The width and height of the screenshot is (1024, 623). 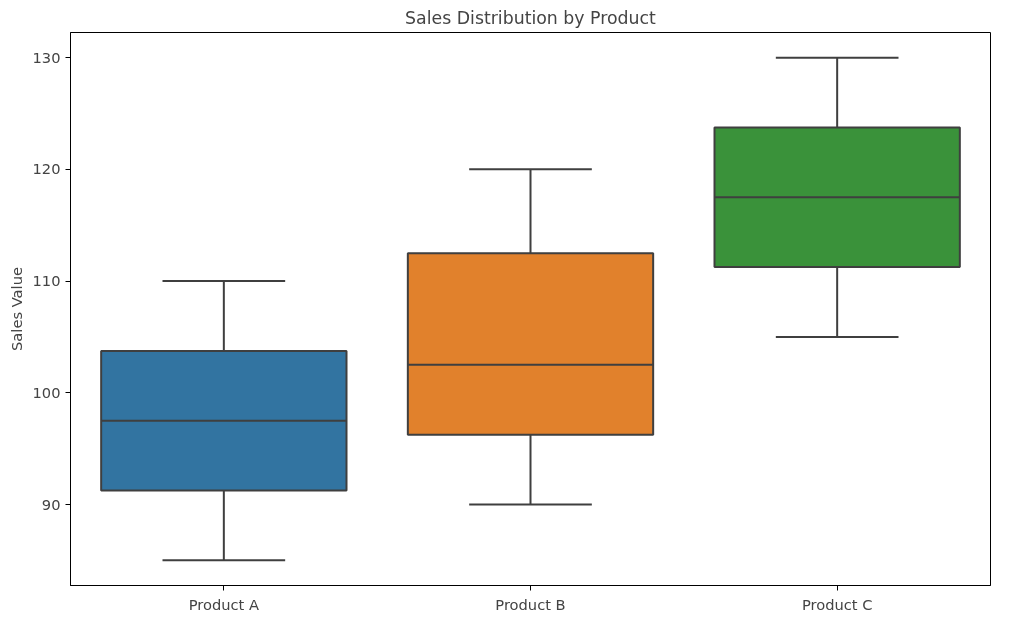 I want to click on y-tick-label: 120, so click(x=46, y=169).